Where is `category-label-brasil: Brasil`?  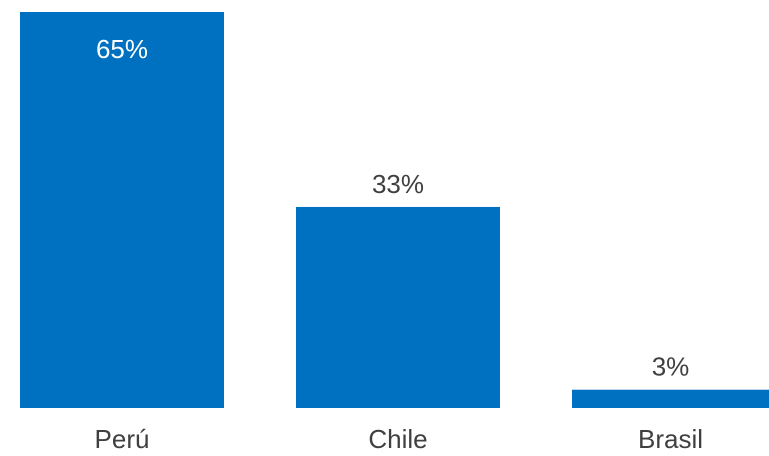 category-label-brasil: Brasil is located at coordinates (670, 439).